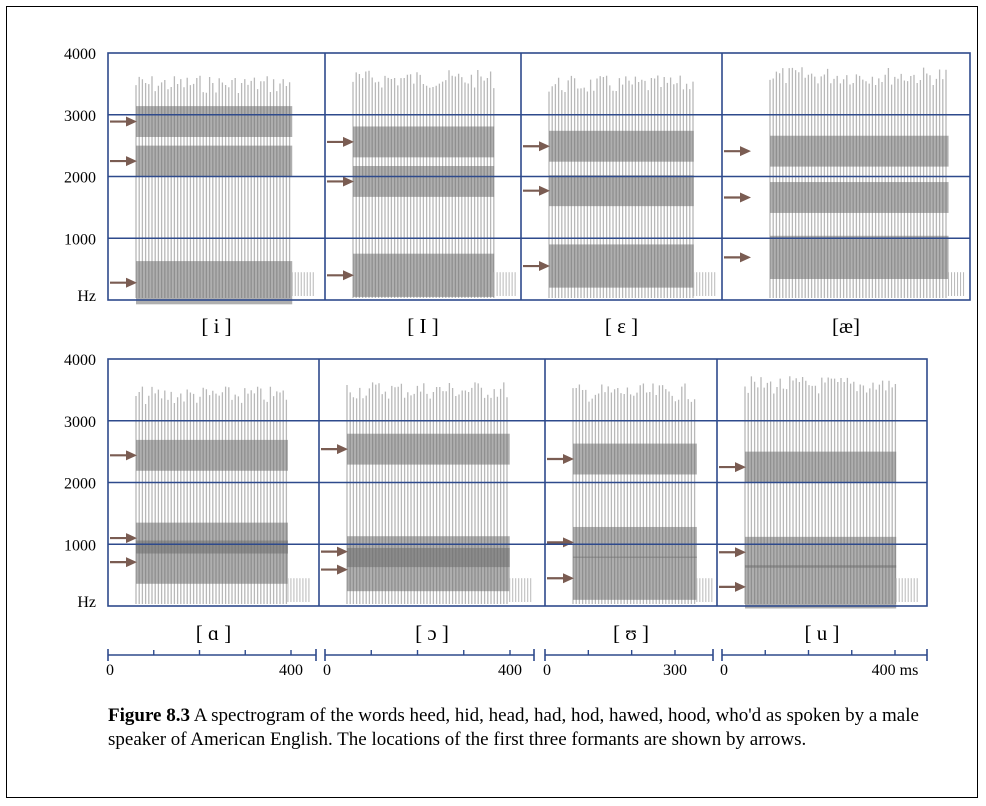 This screenshot has height=806, width=986. What do you see at coordinates (631, 633) in the screenshot?
I see `vowel-label-hood: [ ʊ ]` at bounding box center [631, 633].